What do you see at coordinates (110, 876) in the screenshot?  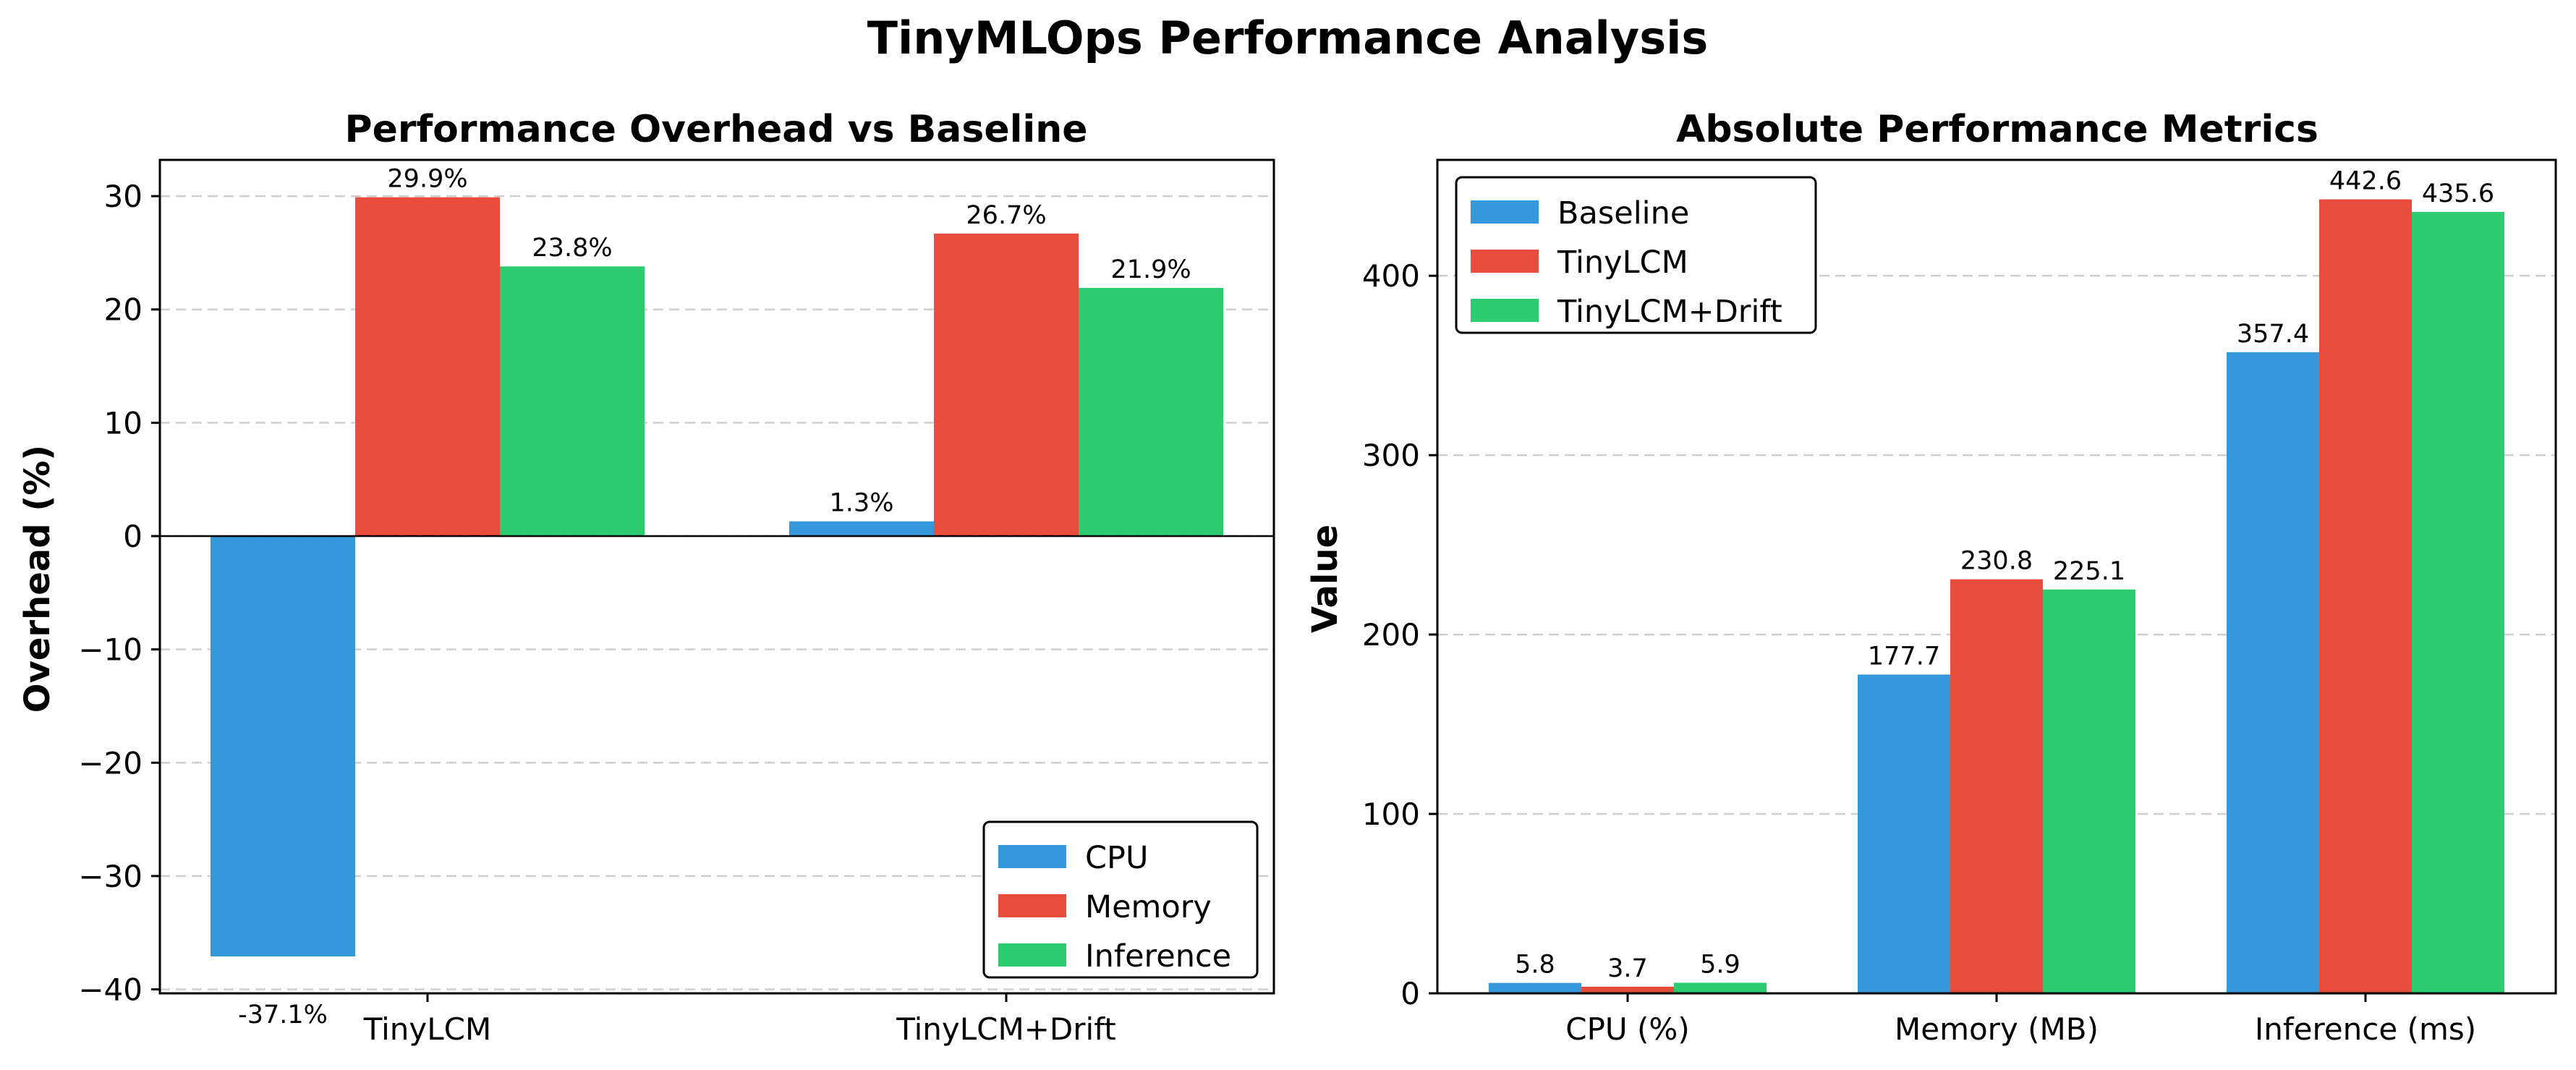 I see `y-tick-label: −30` at bounding box center [110, 876].